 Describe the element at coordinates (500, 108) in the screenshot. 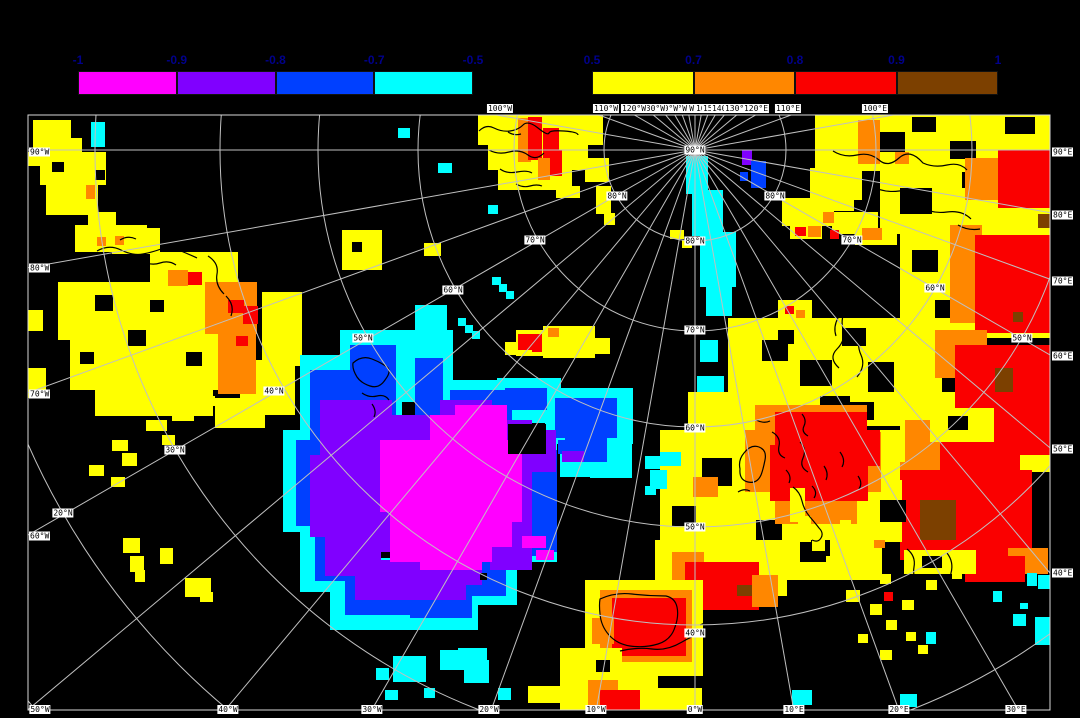

I see `longitude-label-top: 100°W` at that location.